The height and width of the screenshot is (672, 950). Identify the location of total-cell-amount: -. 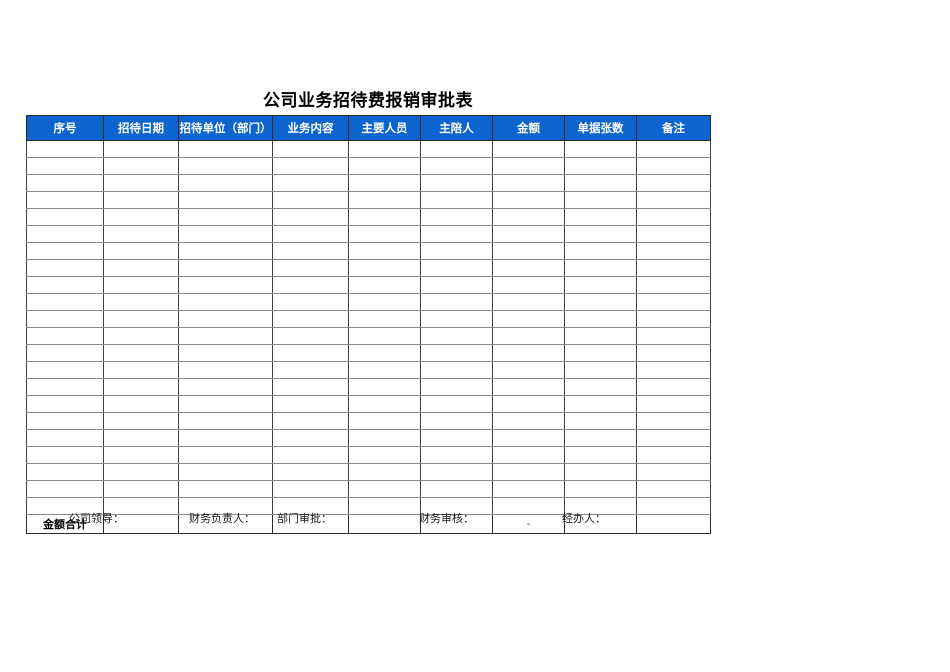
(528, 524).